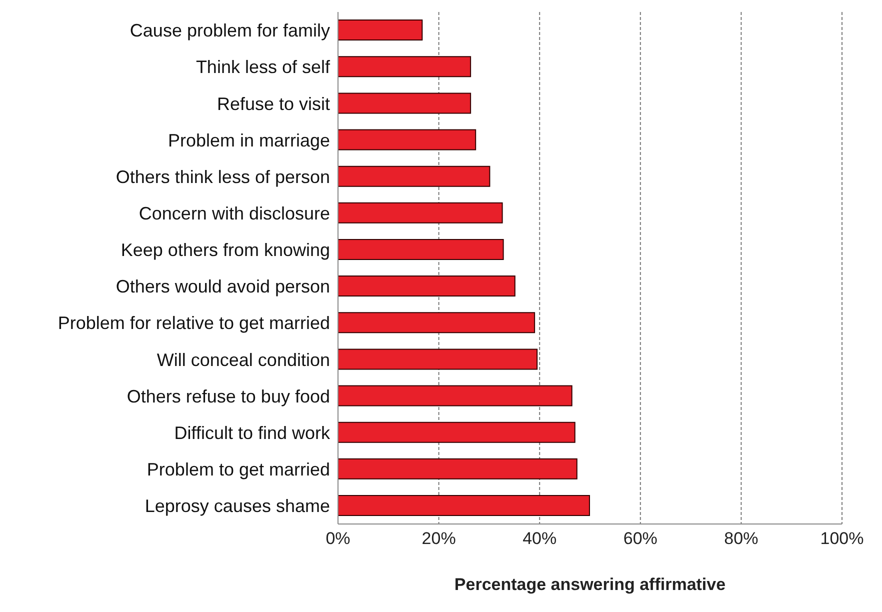 The height and width of the screenshot is (612, 882). What do you see at coordinates (249, 140) in the screenshot?
I see `y-tick-label: Problem in marriage` at bounding box center [249, 140].